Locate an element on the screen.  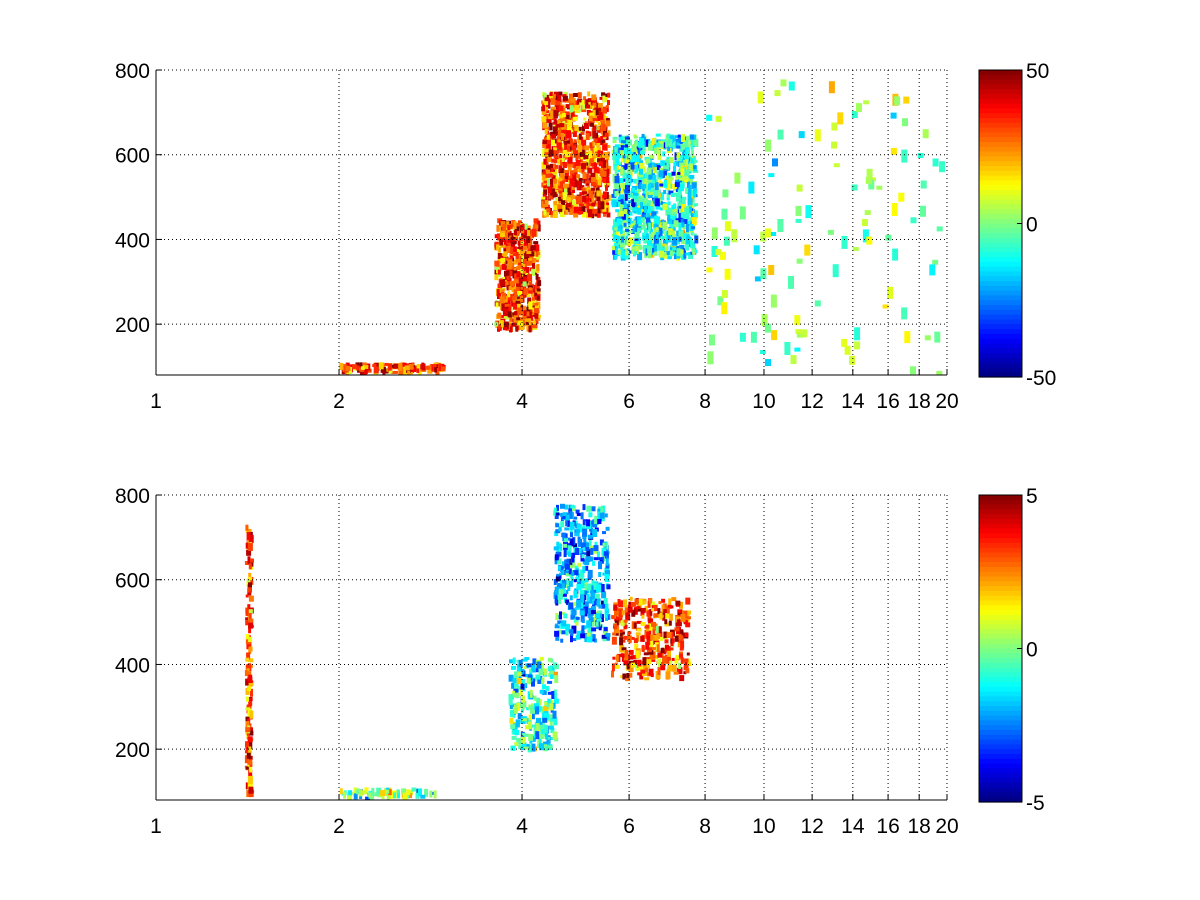
x-tick-label: 10 is located at coordinates (763, 401).